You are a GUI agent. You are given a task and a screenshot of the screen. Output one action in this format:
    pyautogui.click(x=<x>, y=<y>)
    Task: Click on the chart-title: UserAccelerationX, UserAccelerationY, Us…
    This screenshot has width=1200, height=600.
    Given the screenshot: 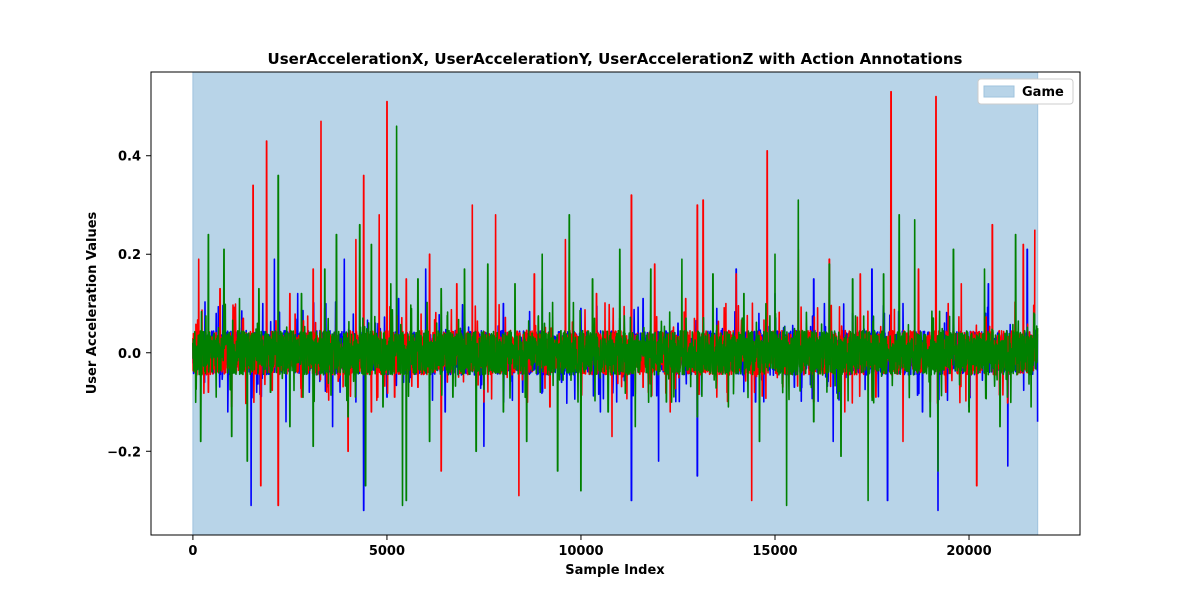 What is the action you would take?
    pyautogui.click(x=615, y=59)
    